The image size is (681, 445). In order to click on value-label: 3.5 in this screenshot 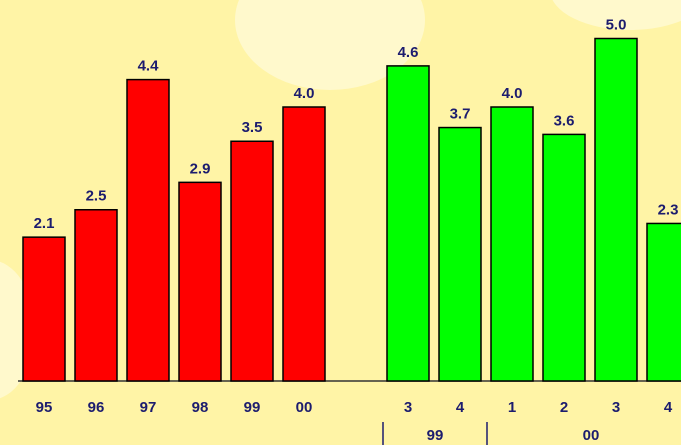, I will do `click(252, 127)`.